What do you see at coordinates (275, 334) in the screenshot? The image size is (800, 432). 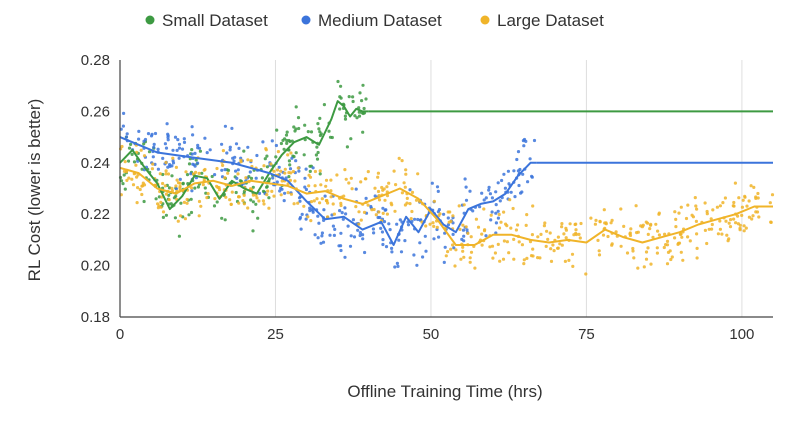 I see `x-tick-label: 25` at bounding box center [275, 334].